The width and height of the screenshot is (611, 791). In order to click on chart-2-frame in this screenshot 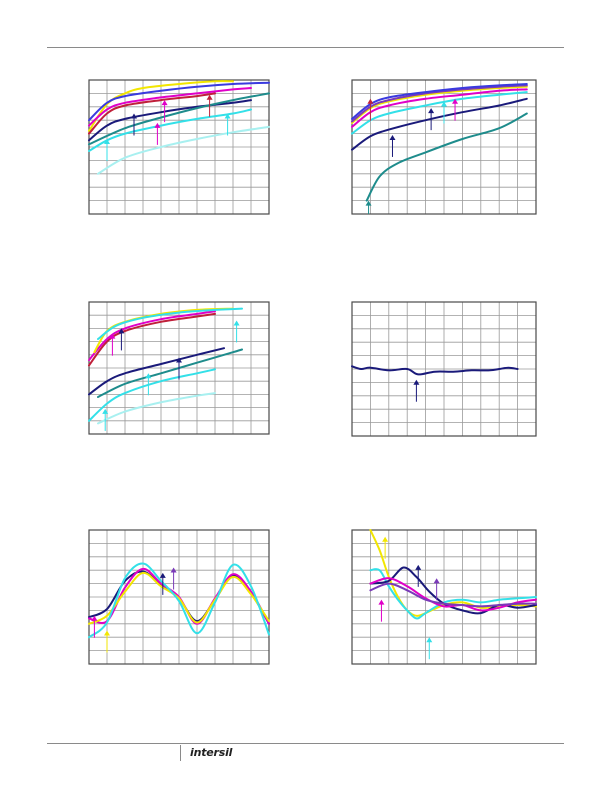, I will do `click(444, 147)`.